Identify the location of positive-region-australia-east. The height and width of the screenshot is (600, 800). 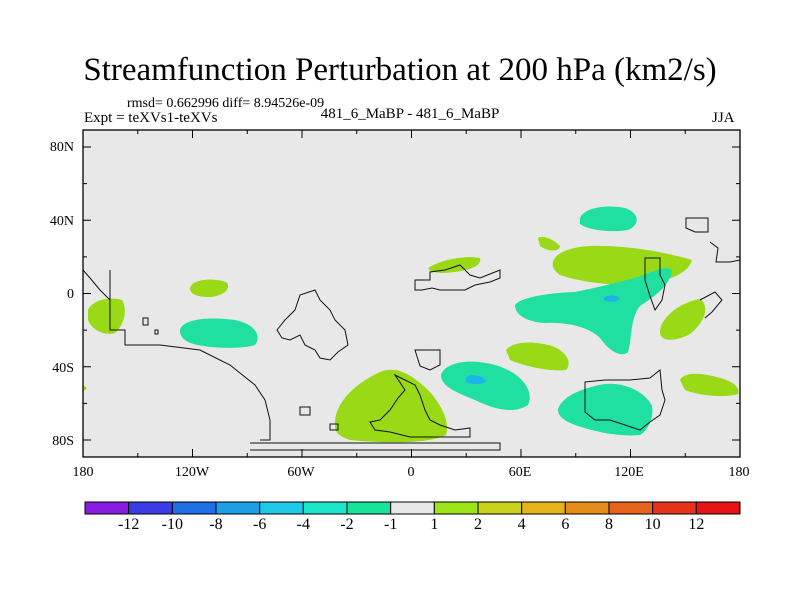
(683, 319).